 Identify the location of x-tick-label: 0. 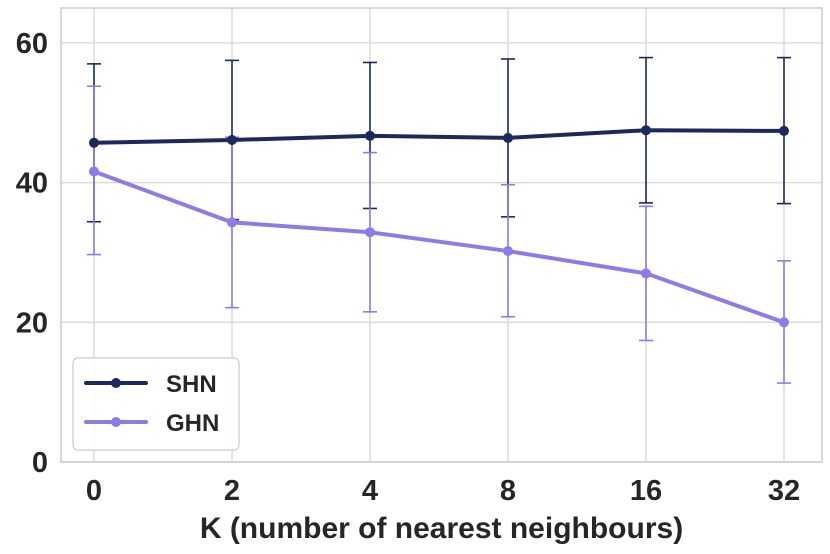
(94, 491).